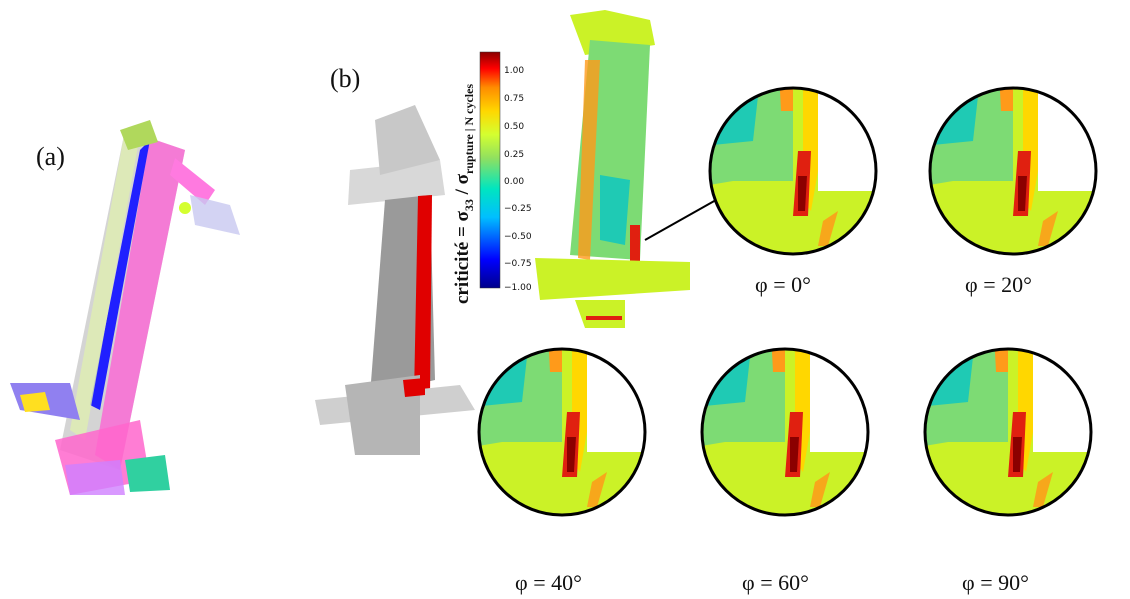  Describe the element at coordinates (514, 99) in the screenshot. I see `colorbar-tick: 0.75` at that location.